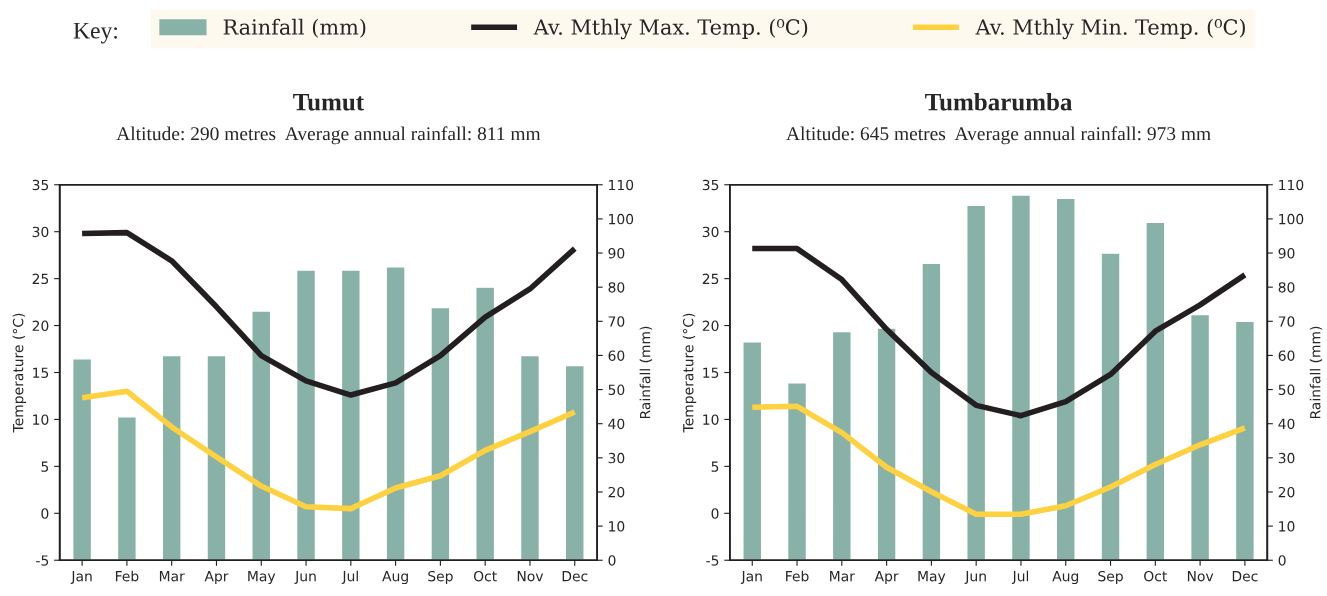  I want to click on chart-subtitle: Altitude: 290 metres Average annual rainfall: 811 mm, so click(328, 135).